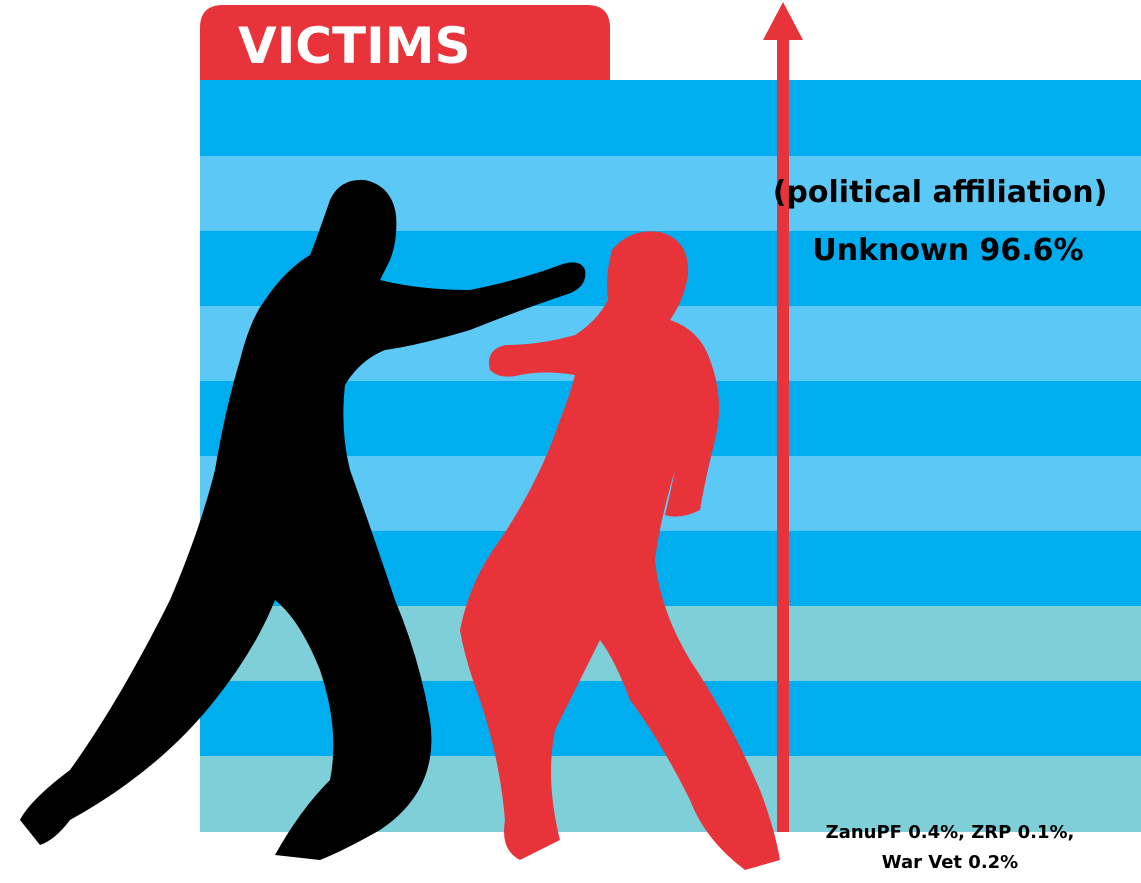  What do you see at coordinates (670, 118) in the screenshot?
I see `stripe` at bounding box center [670, 118].